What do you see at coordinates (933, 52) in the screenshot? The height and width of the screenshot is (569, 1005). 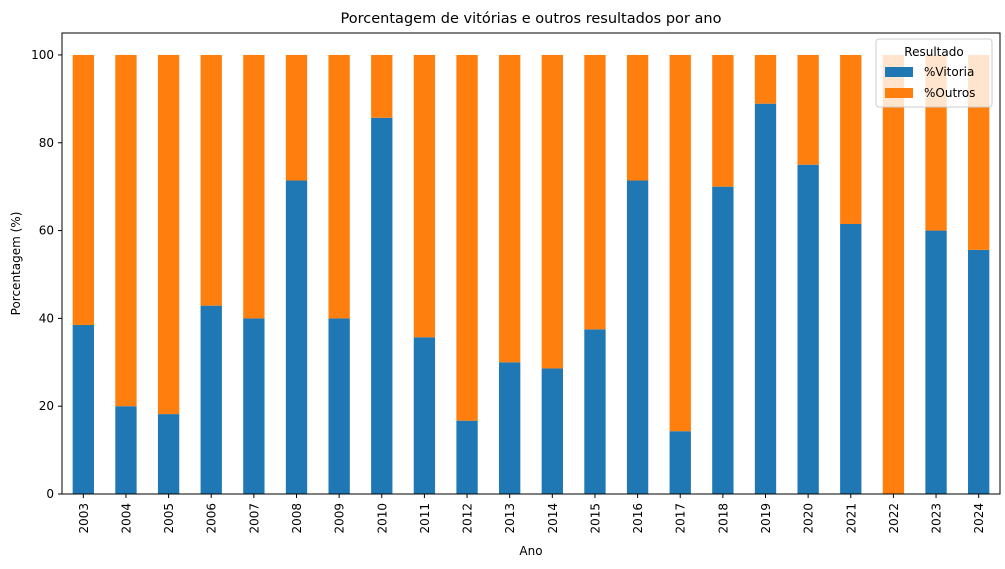 I see `legend-title: Resultado` at bounding box center [933, 52].